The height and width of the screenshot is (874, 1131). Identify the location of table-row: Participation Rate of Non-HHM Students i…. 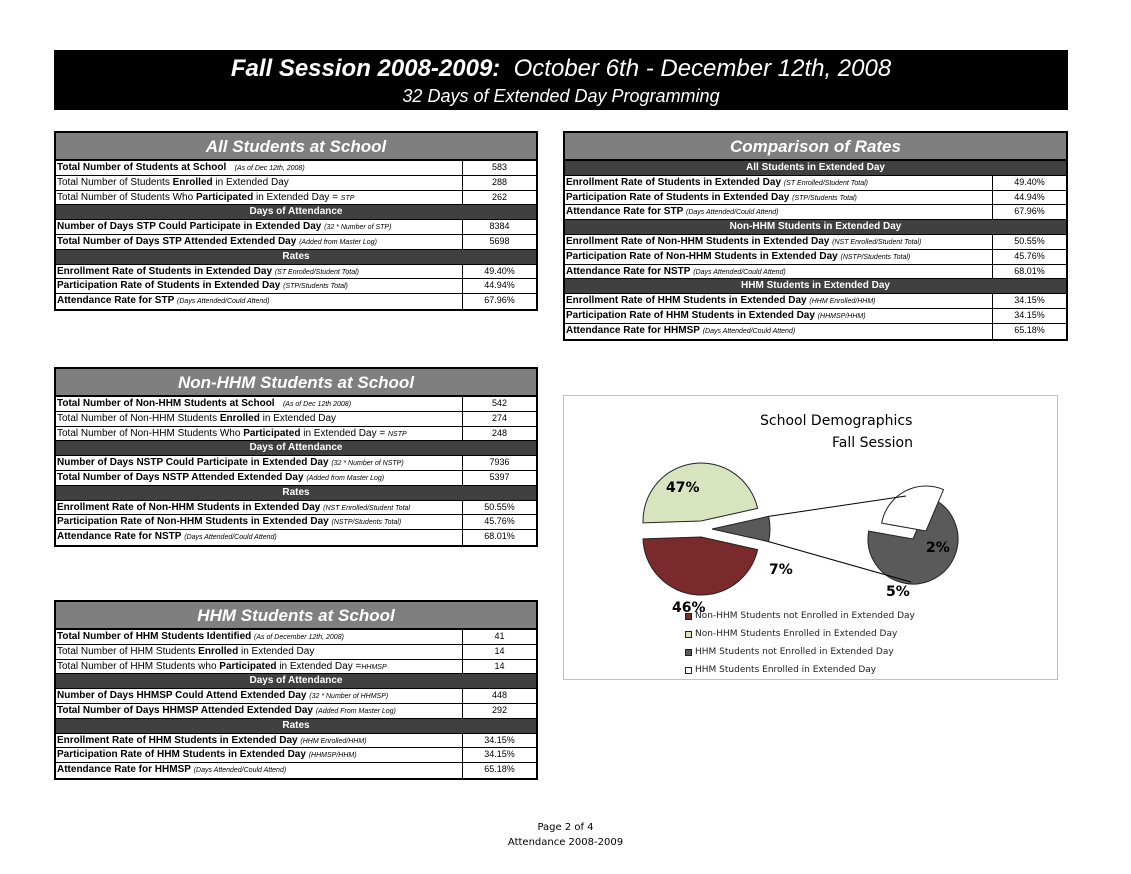
(815, 257).